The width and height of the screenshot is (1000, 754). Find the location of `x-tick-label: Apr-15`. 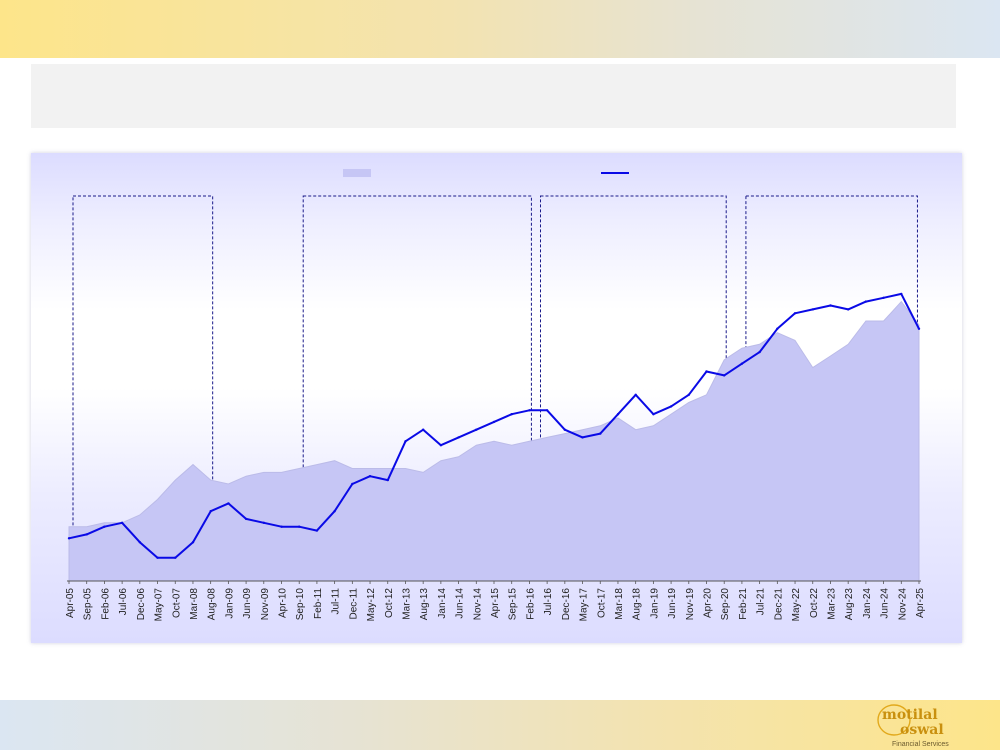

x-tick-label: Apr-15 is located at coordinates (495, 603).